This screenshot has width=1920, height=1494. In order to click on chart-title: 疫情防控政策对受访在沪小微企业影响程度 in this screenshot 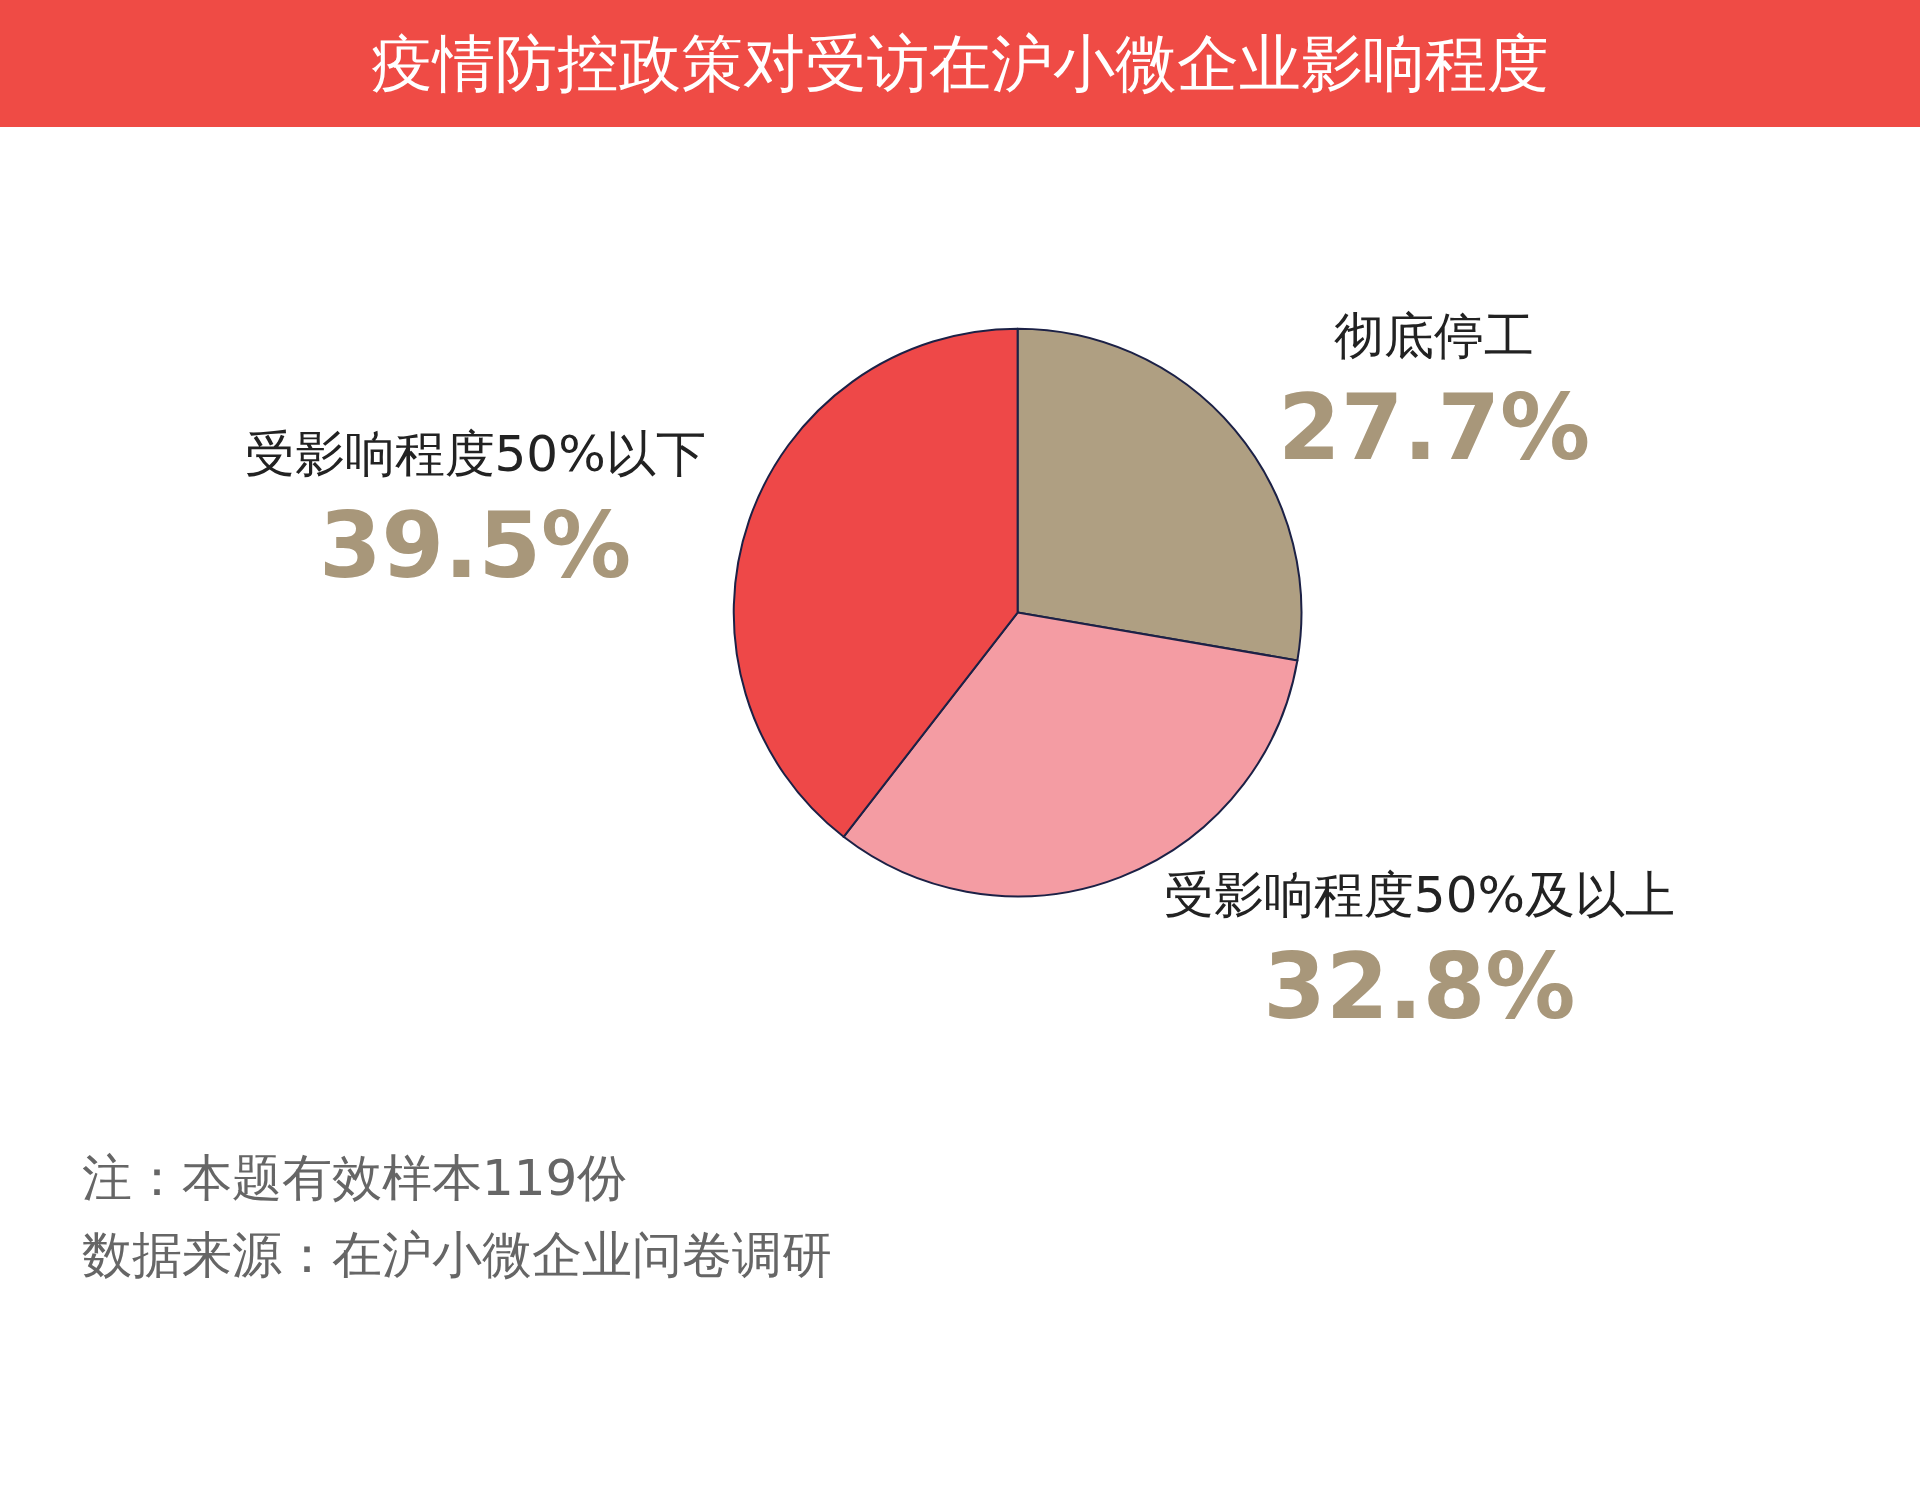, I will do `click(960, 63)`.